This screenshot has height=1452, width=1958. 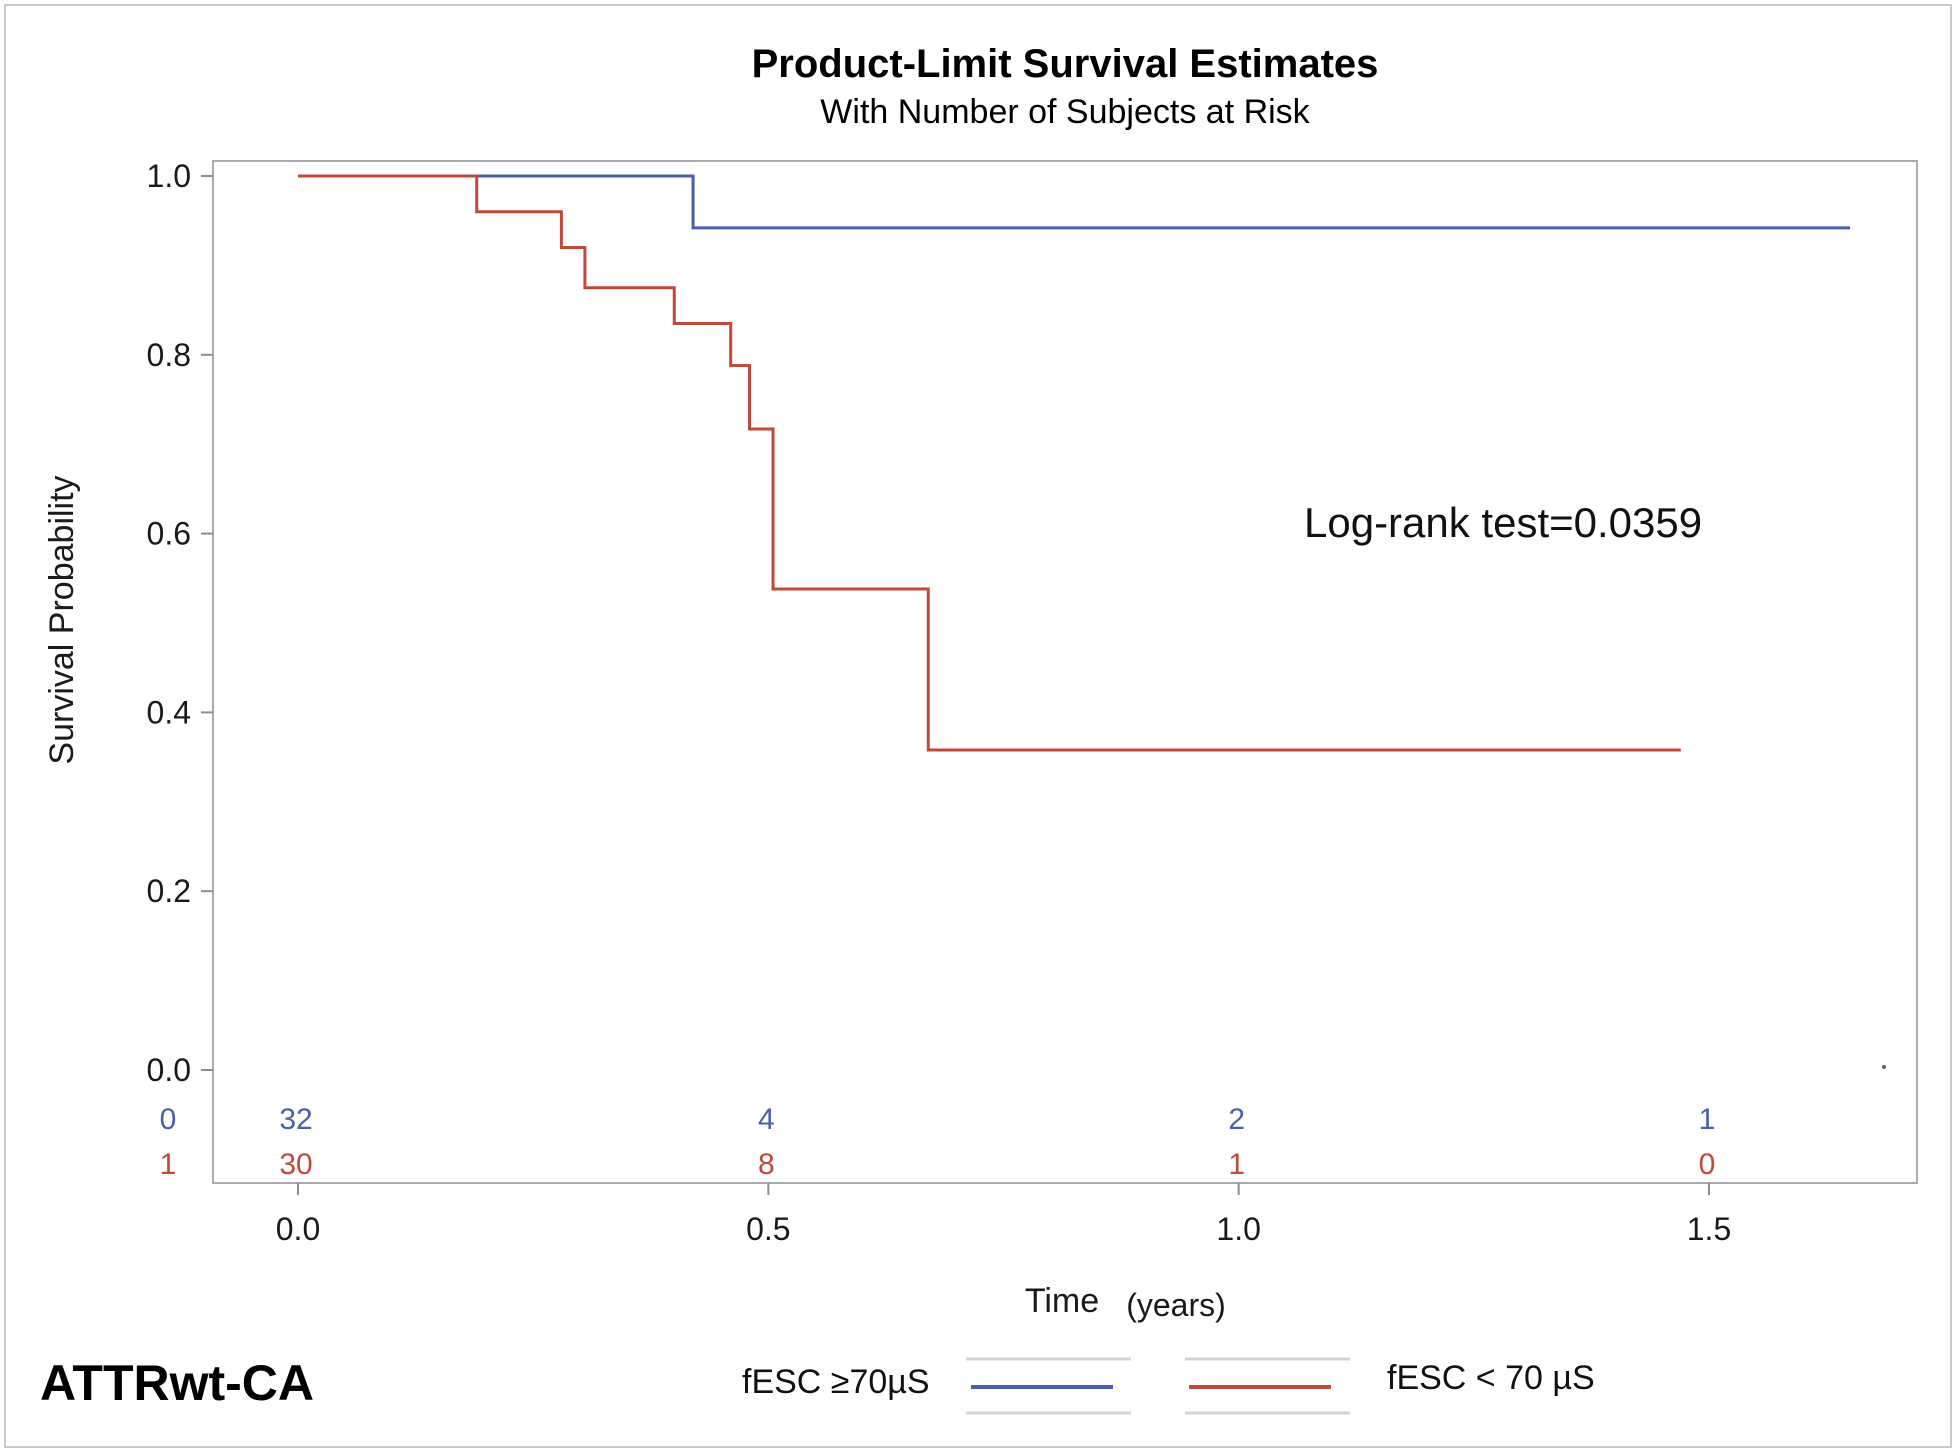 What do you see at coordinates (836, 1382) in the screenshot?
I see `legend-label-series-0: fESC ≥70µS` at bounding box center [836, 1382].